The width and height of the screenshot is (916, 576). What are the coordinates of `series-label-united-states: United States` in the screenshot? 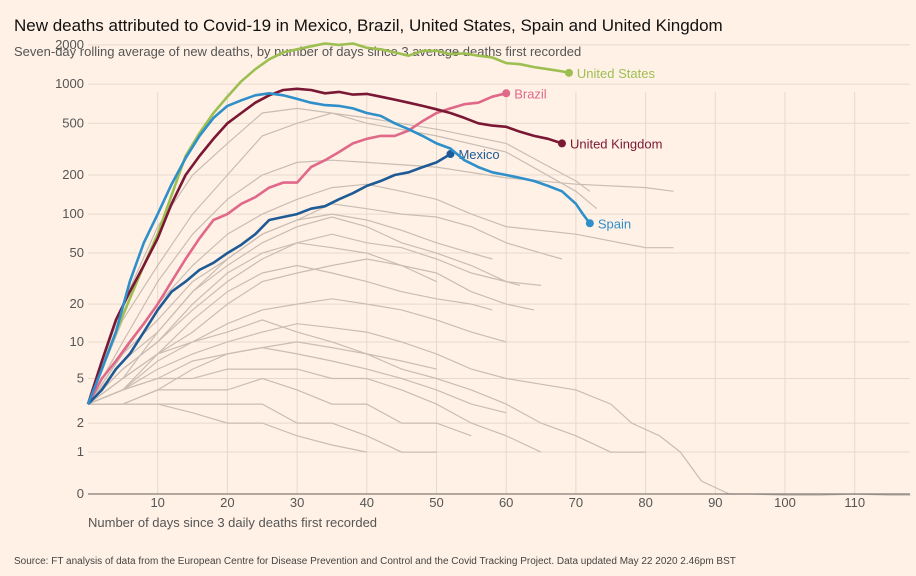 It's located at (616, 73).